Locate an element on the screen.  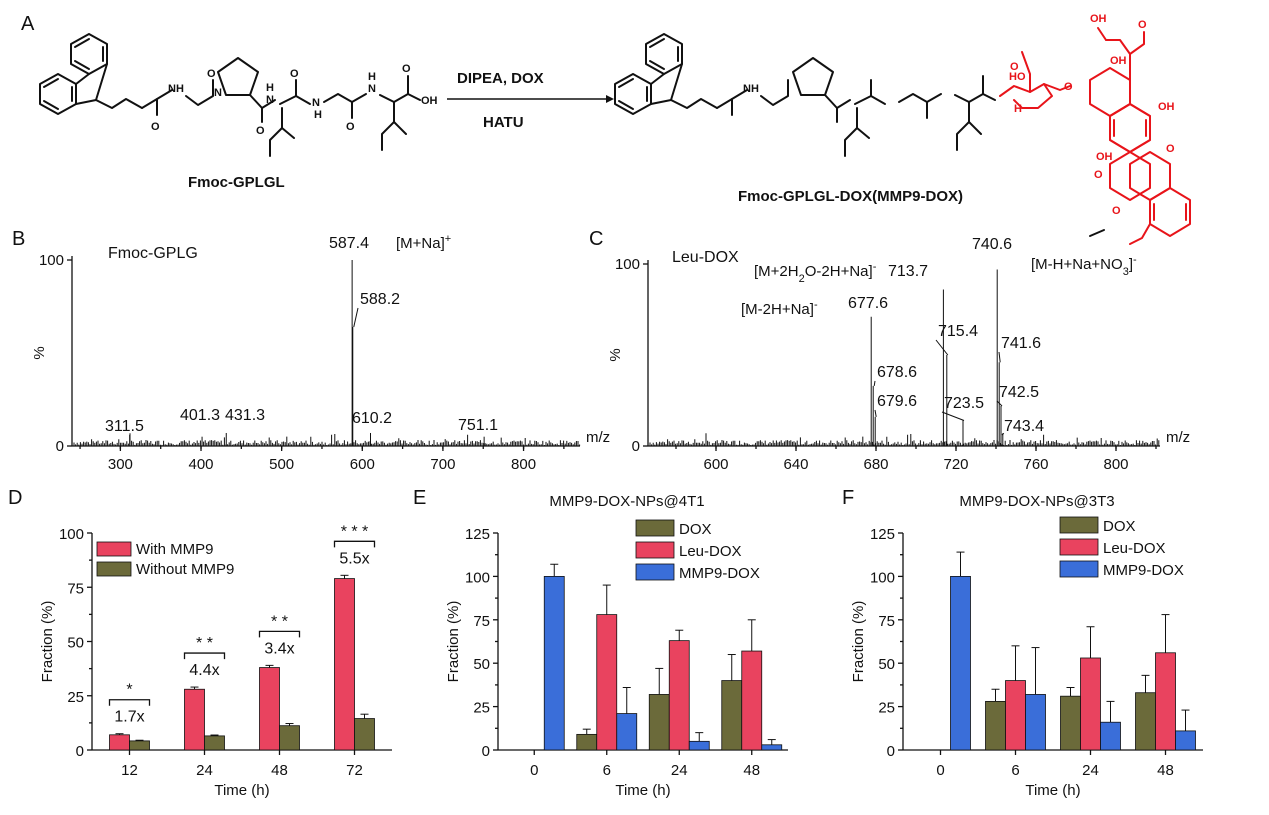
legend-label: Without MMP9 is located at coordinates (185, 569).